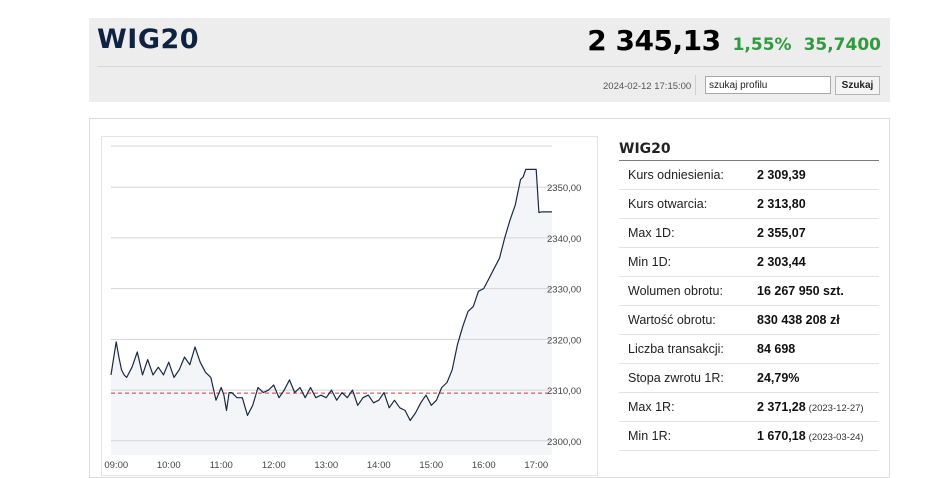  Describe the element at coordinates (675, 291) in the screenshot. I see `info-label: Wolumen obrotu:` at that location.